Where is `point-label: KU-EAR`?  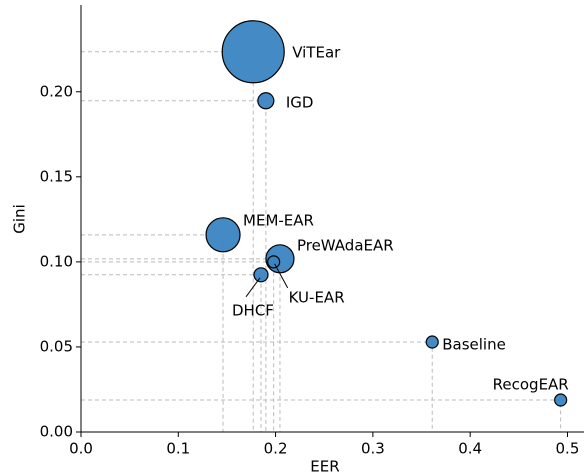 point-label: KU-EAR is located at coordinates (317, 297).